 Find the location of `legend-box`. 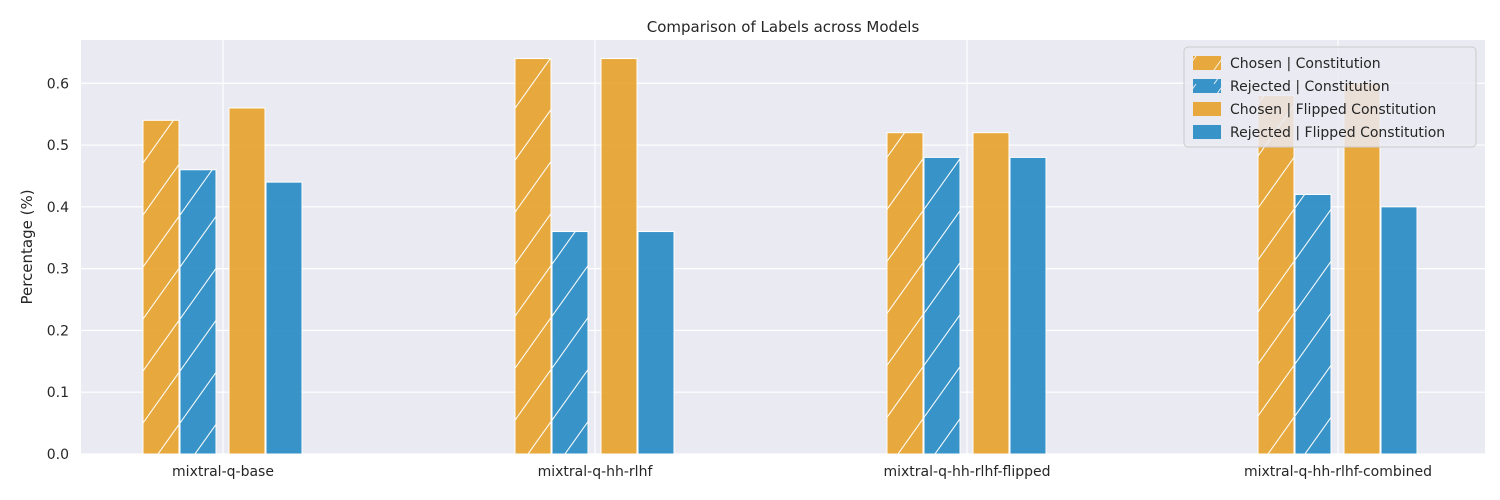

legend-box is located at coordinates (1330, 97).